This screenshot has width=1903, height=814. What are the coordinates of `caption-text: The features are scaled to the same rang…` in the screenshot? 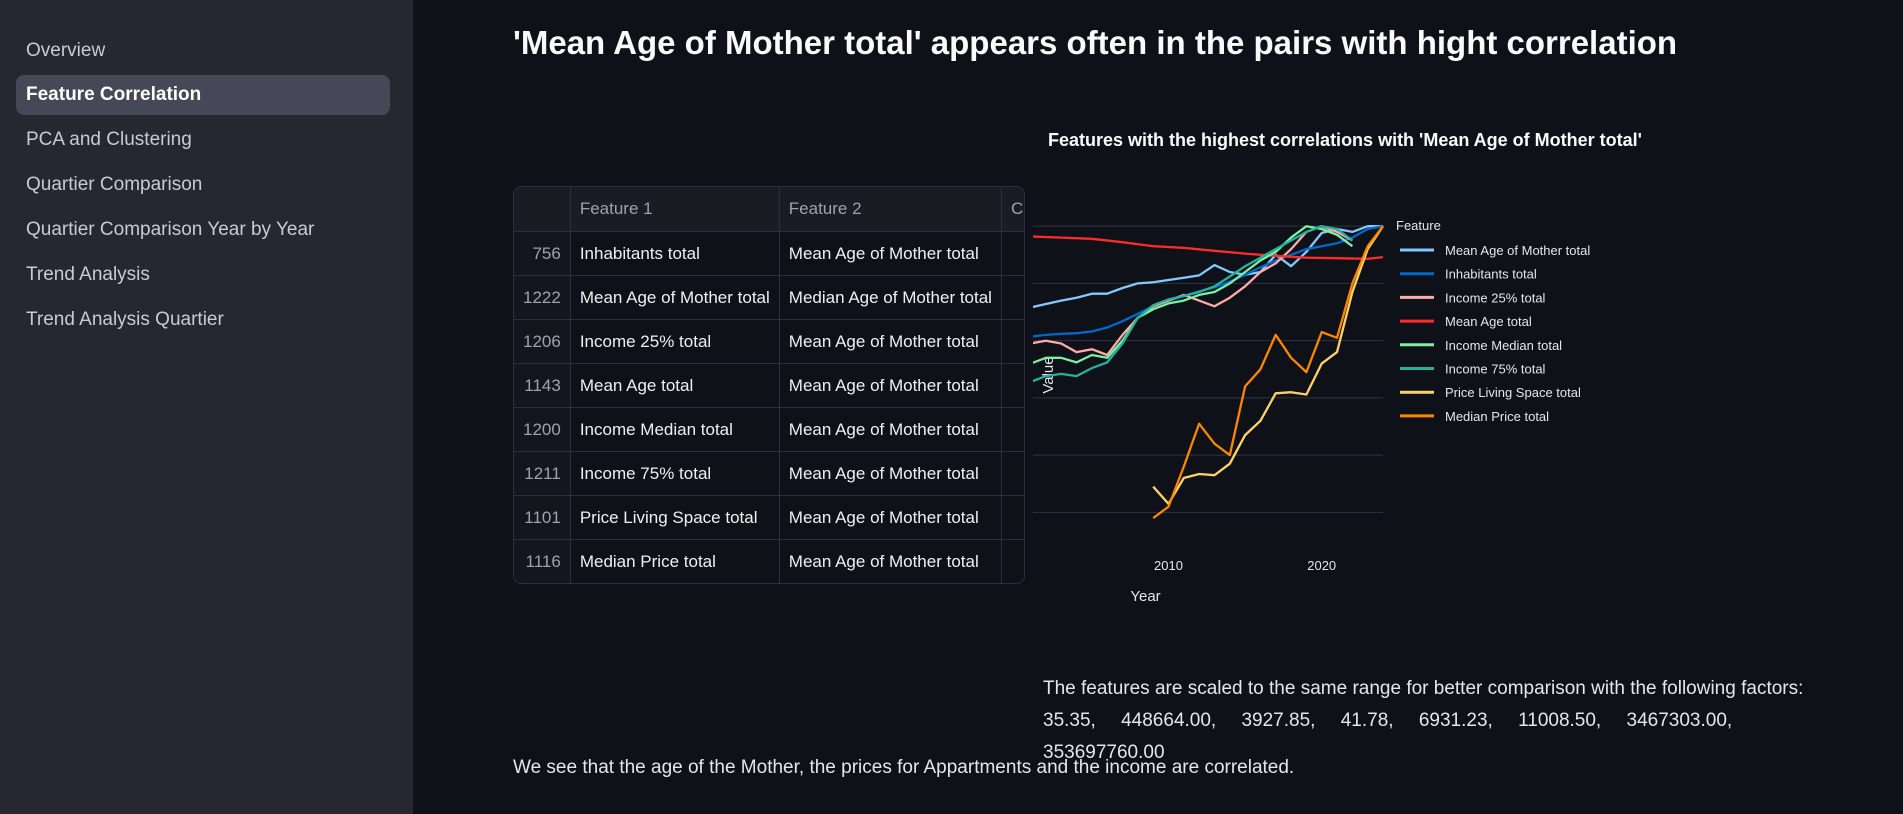 It's located at (1423, 688).